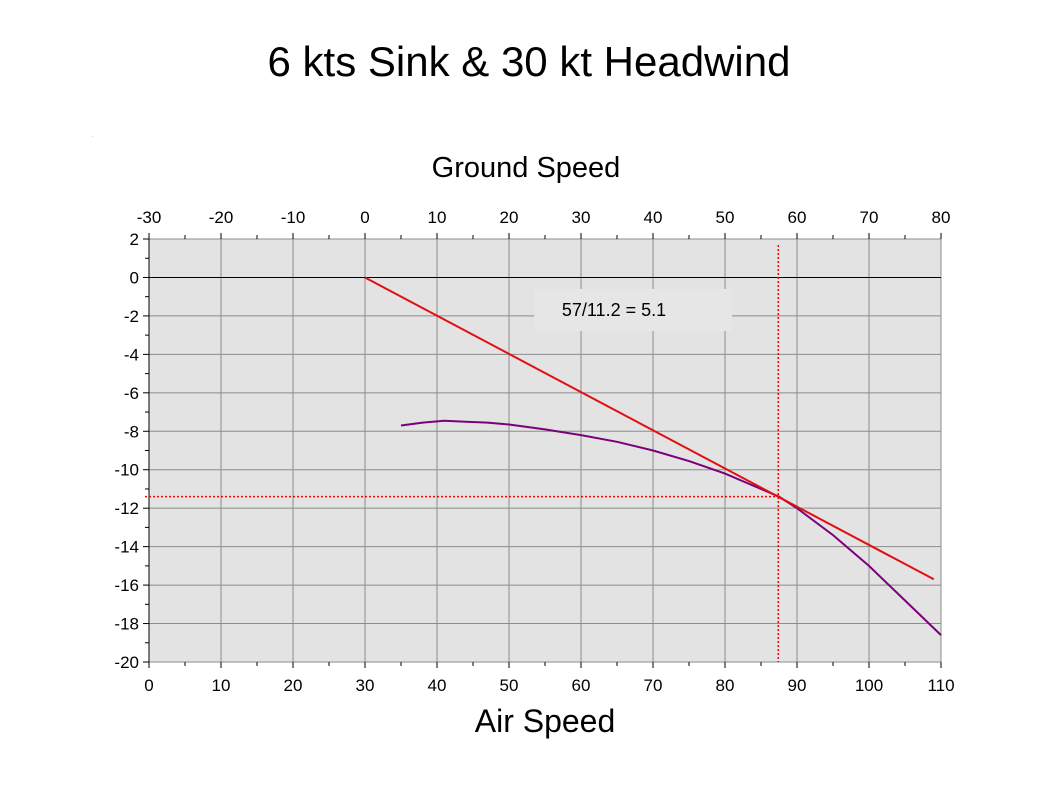 Image resolution: width=1058 pixels, height=793 pixels. What do you see at coordinates (509, 217) in the screenshot?
I see `top-tick-label: 20` at bounding box center [509, 217].